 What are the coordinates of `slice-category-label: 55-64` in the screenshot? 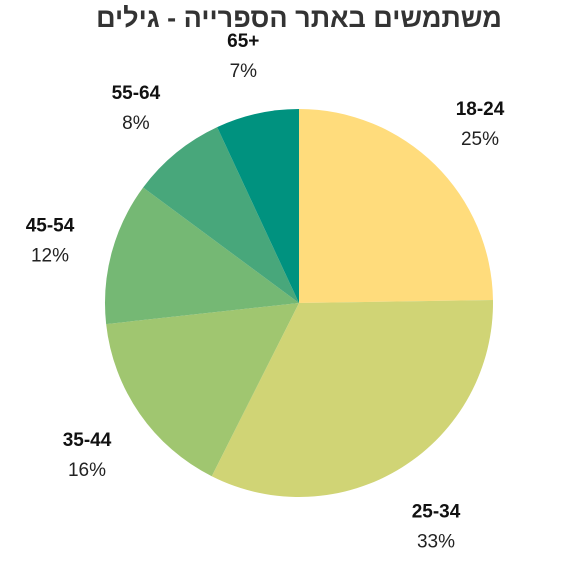 It's located at (136, 93).